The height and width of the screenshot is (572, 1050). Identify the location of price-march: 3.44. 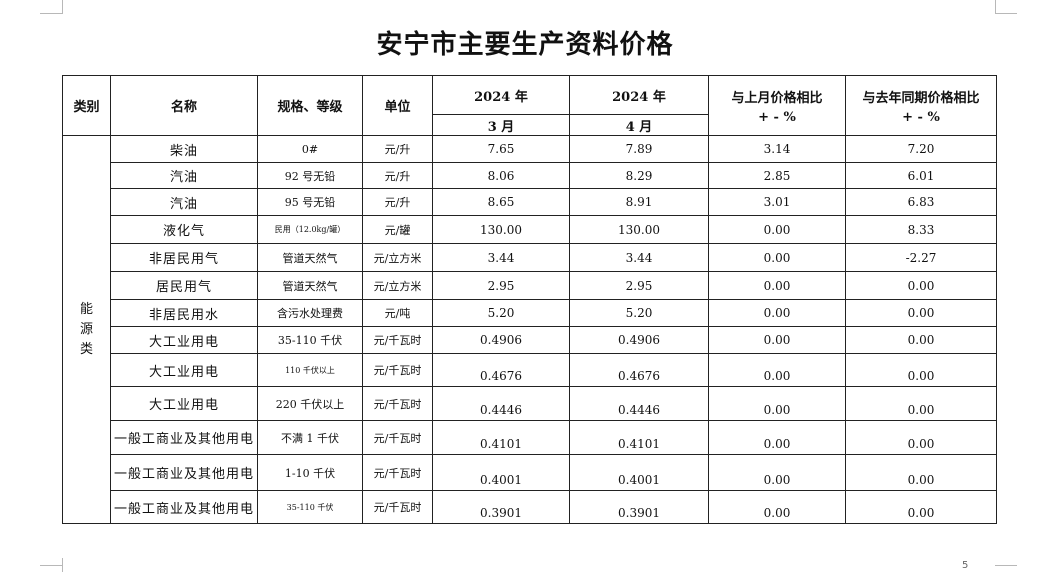
(501, 257).